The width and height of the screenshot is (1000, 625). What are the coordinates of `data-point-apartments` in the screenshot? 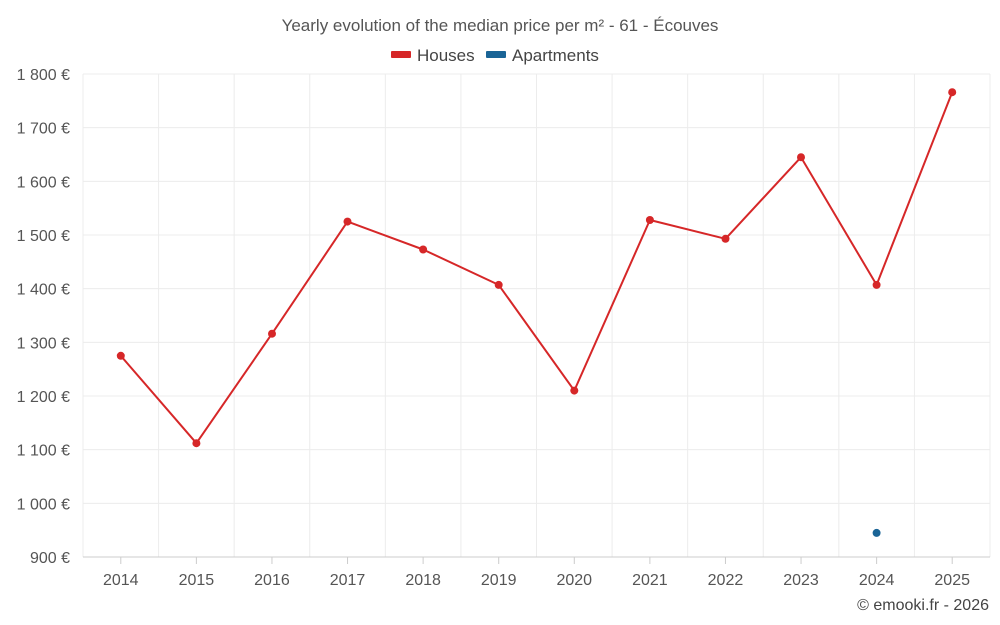 It's located at (876, 532).